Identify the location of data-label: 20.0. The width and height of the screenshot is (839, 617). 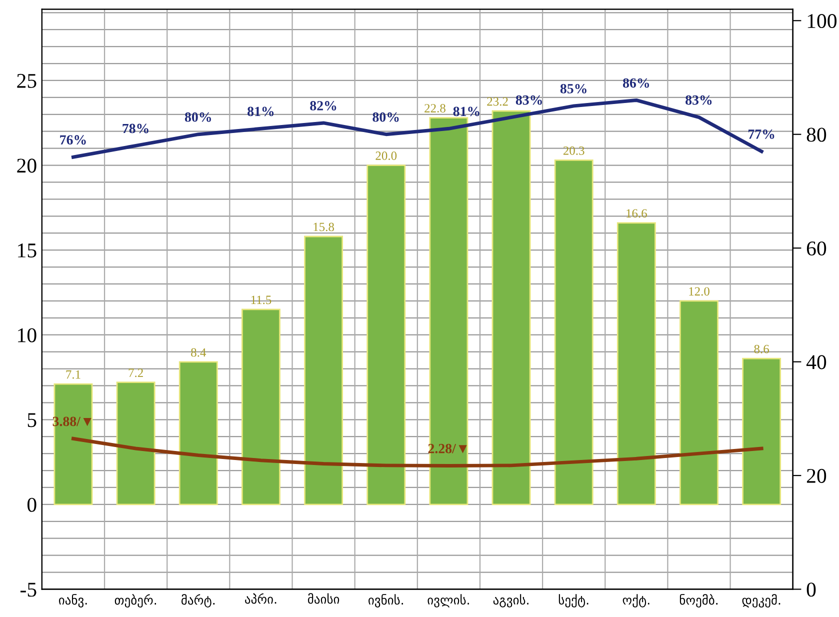
(386, 156).